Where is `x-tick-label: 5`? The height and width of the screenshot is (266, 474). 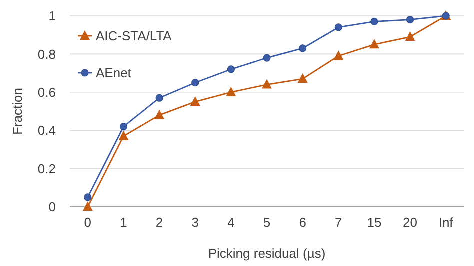 x-tick-label: 5 is located at coordinates (267, 222).